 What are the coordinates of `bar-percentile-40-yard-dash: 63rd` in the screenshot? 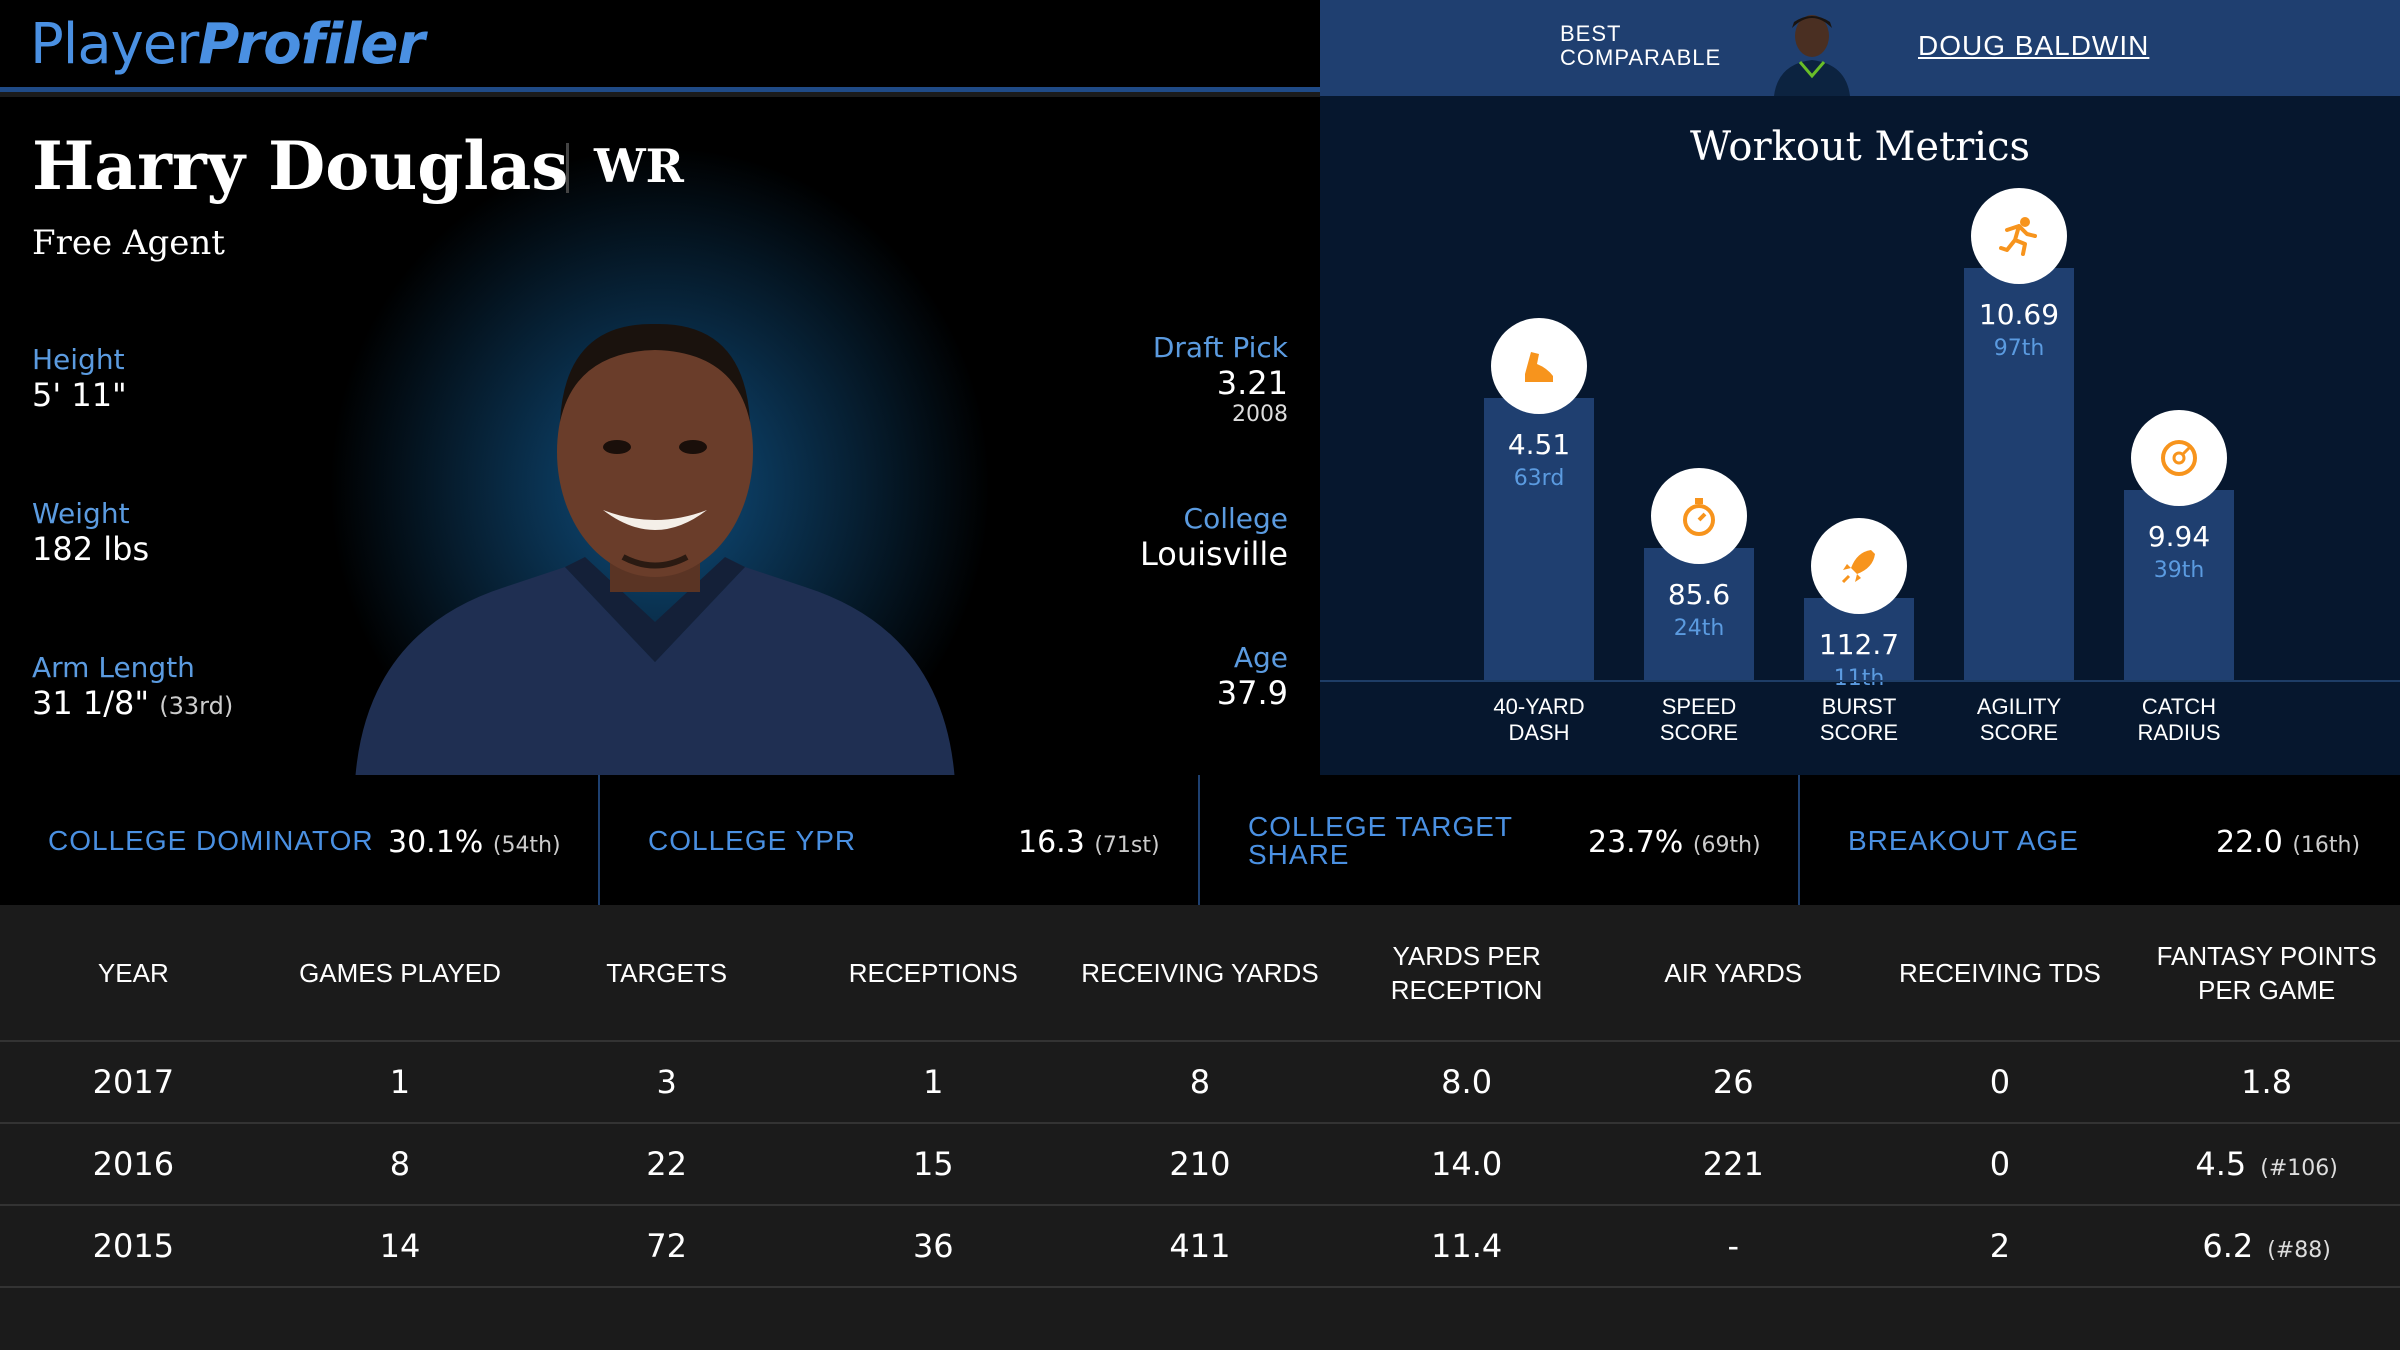 It's located at (1539, 479).